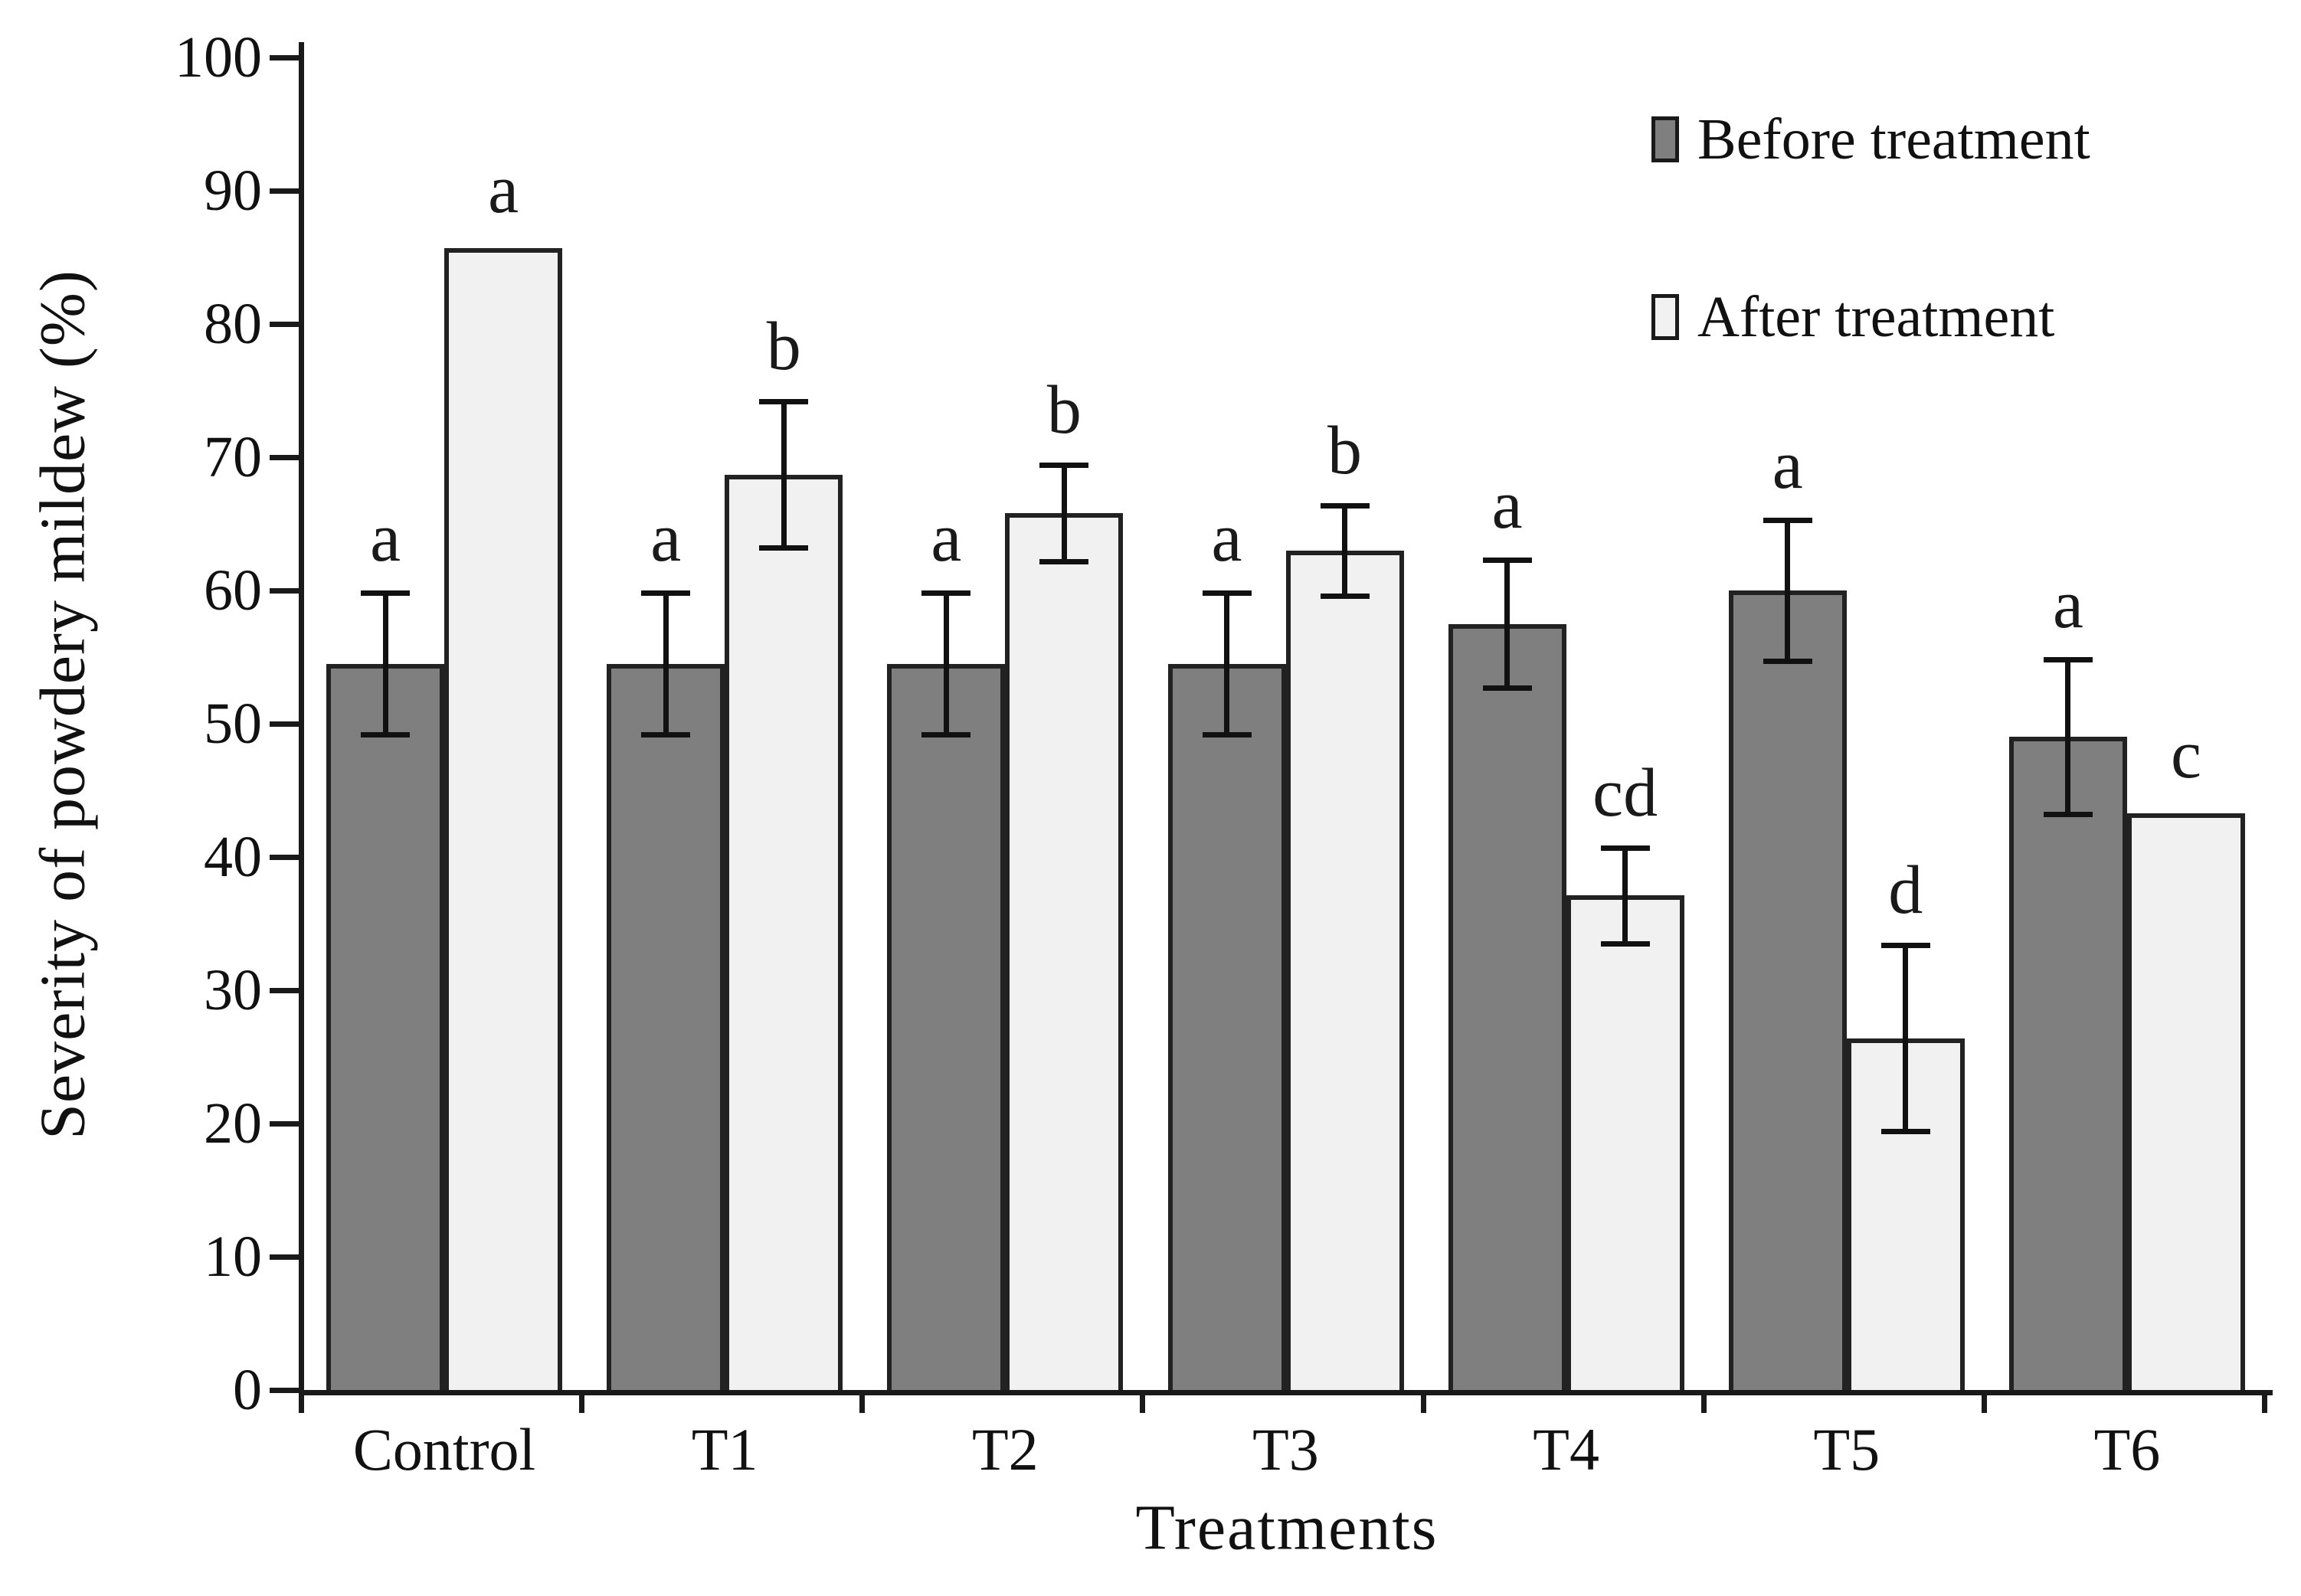 The height and width of the screenshot is (1596, 2301). I want to click on y-tick-label-10: 10, so click(233, 1257).